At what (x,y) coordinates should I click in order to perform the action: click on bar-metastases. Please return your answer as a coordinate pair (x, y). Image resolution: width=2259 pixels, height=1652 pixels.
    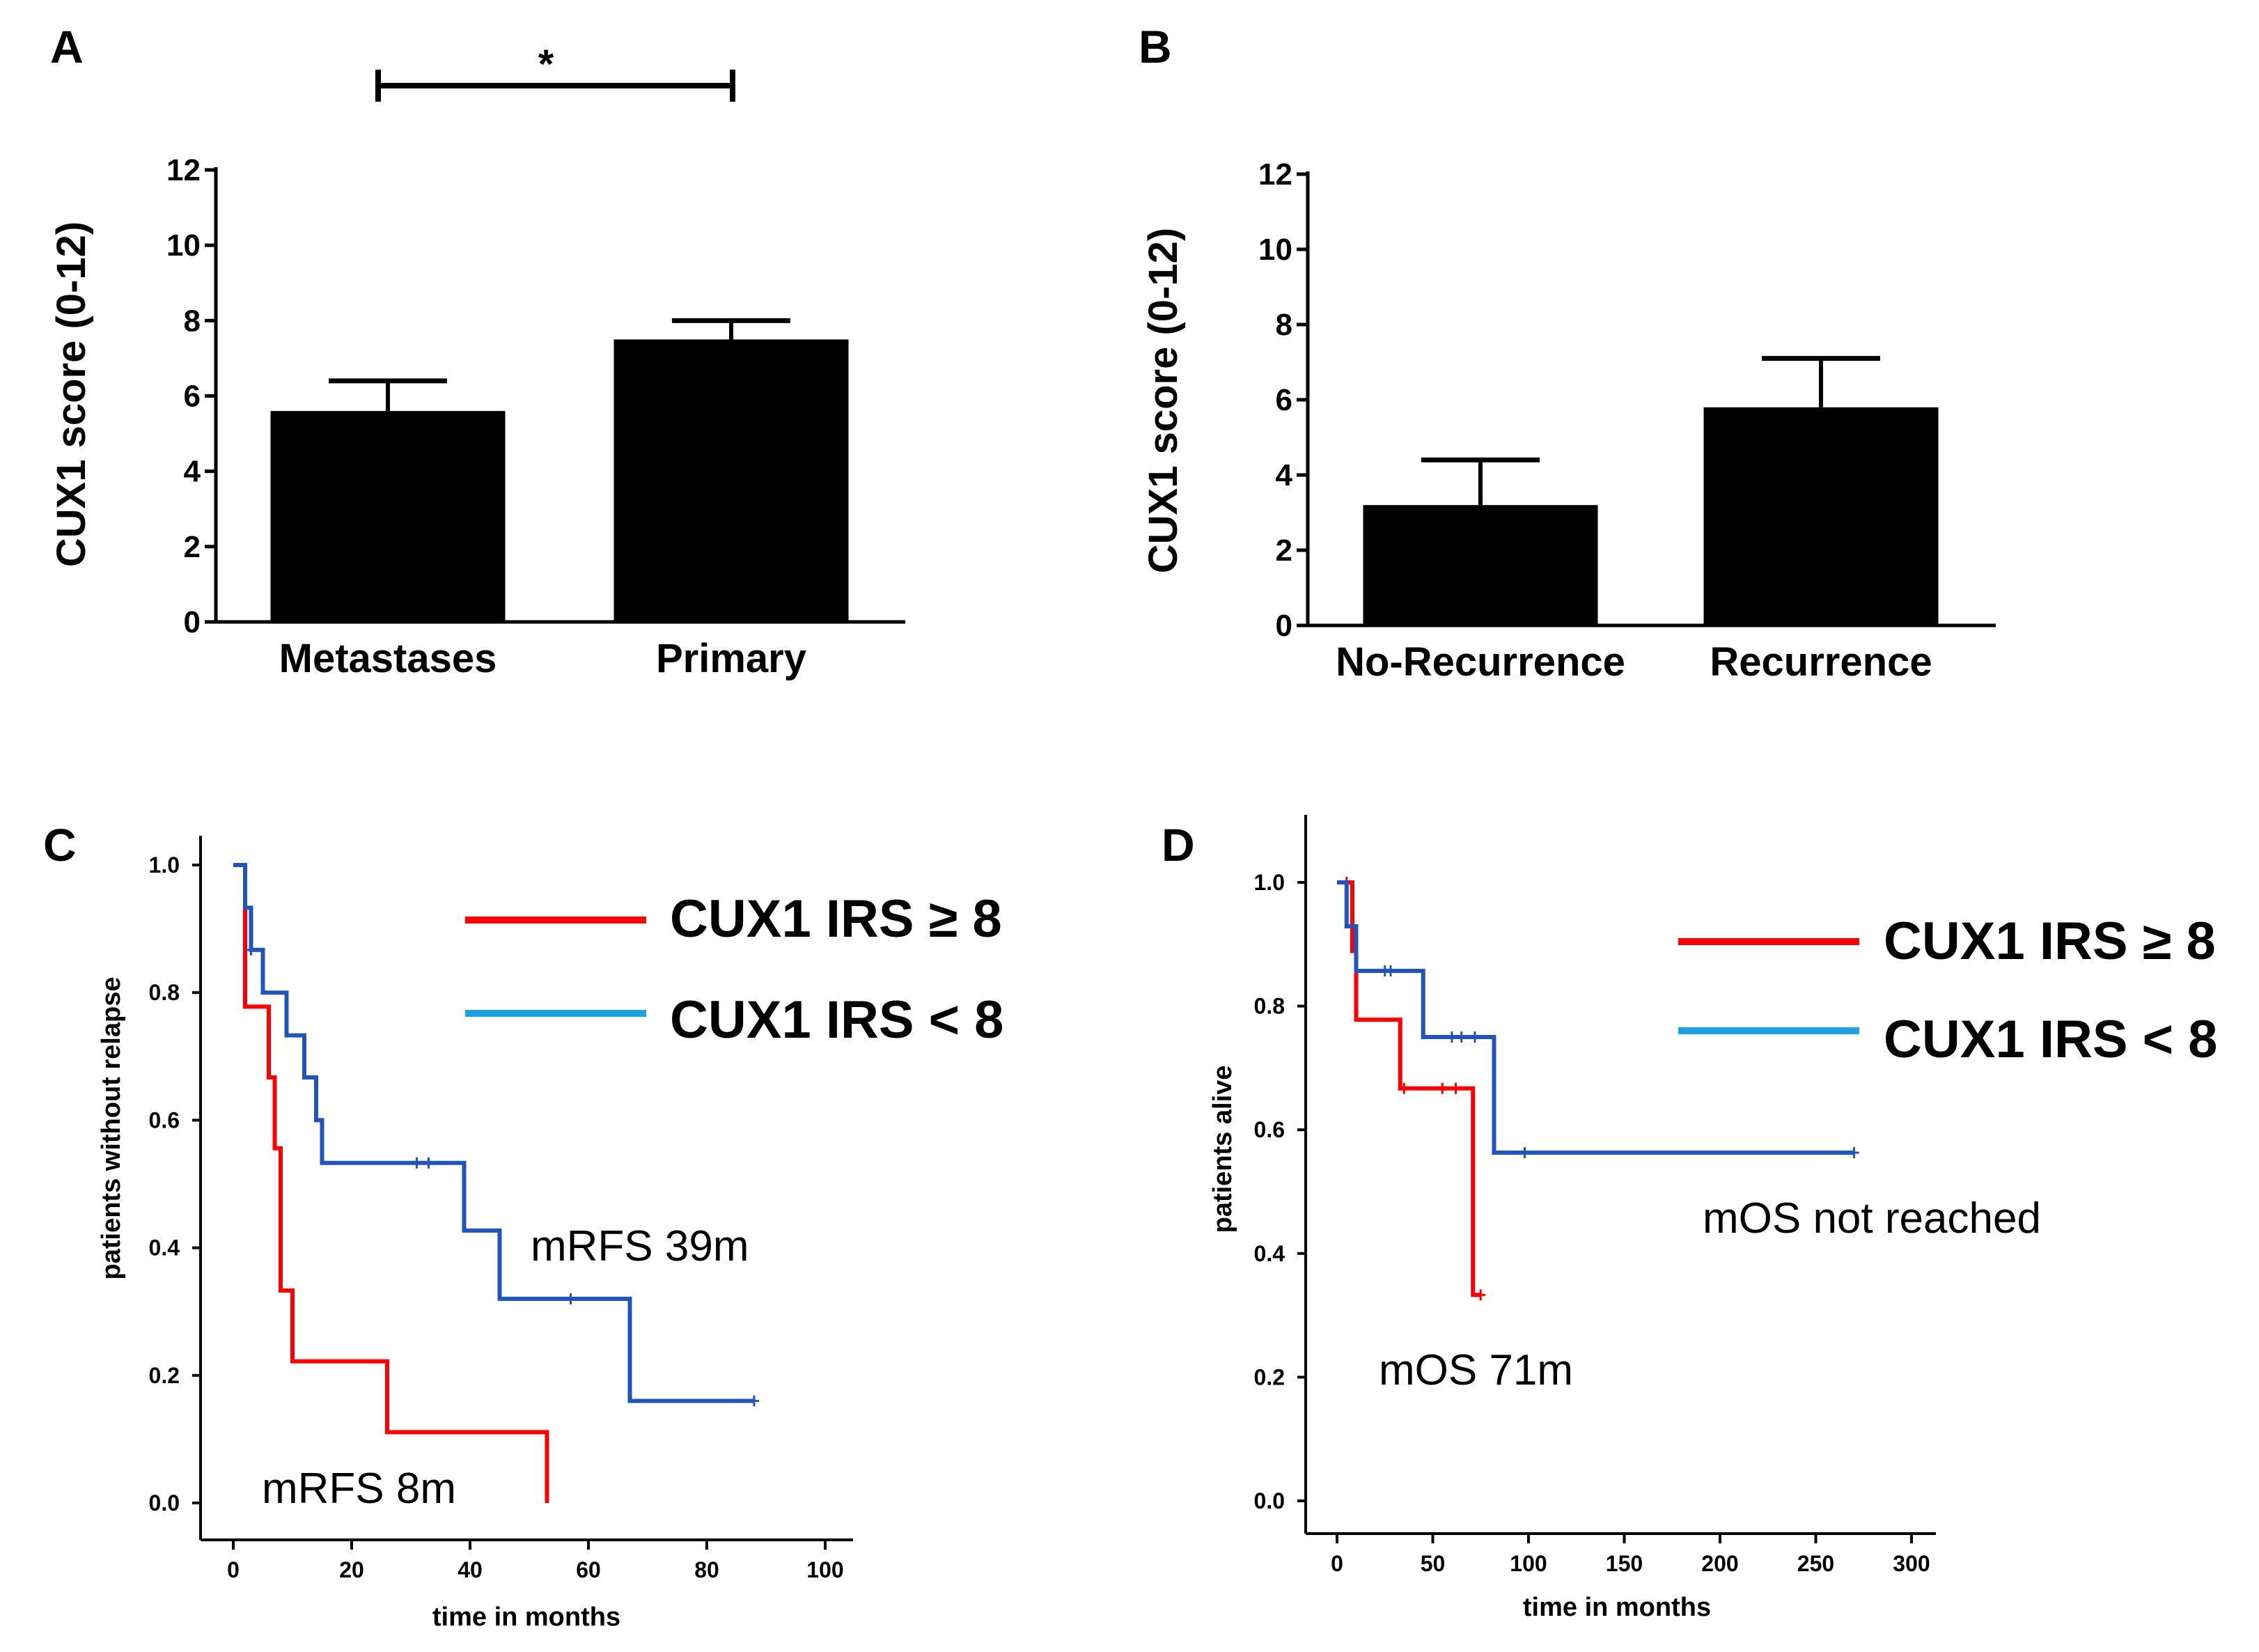
    Looking at the image, I should click on (388, 516).